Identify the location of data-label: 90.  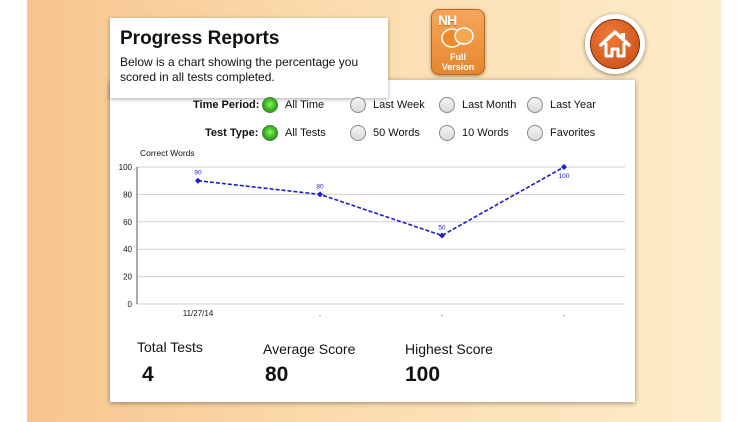
(198, 173).